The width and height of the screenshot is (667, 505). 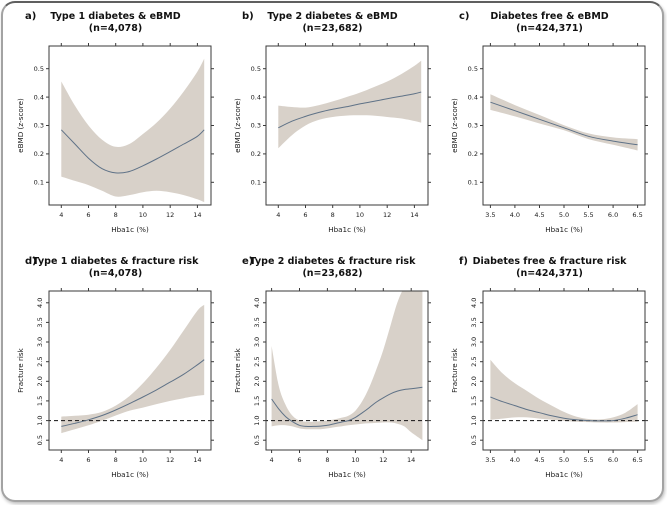 I want to click on panel-a-label: a), so click(x=31, y=16).